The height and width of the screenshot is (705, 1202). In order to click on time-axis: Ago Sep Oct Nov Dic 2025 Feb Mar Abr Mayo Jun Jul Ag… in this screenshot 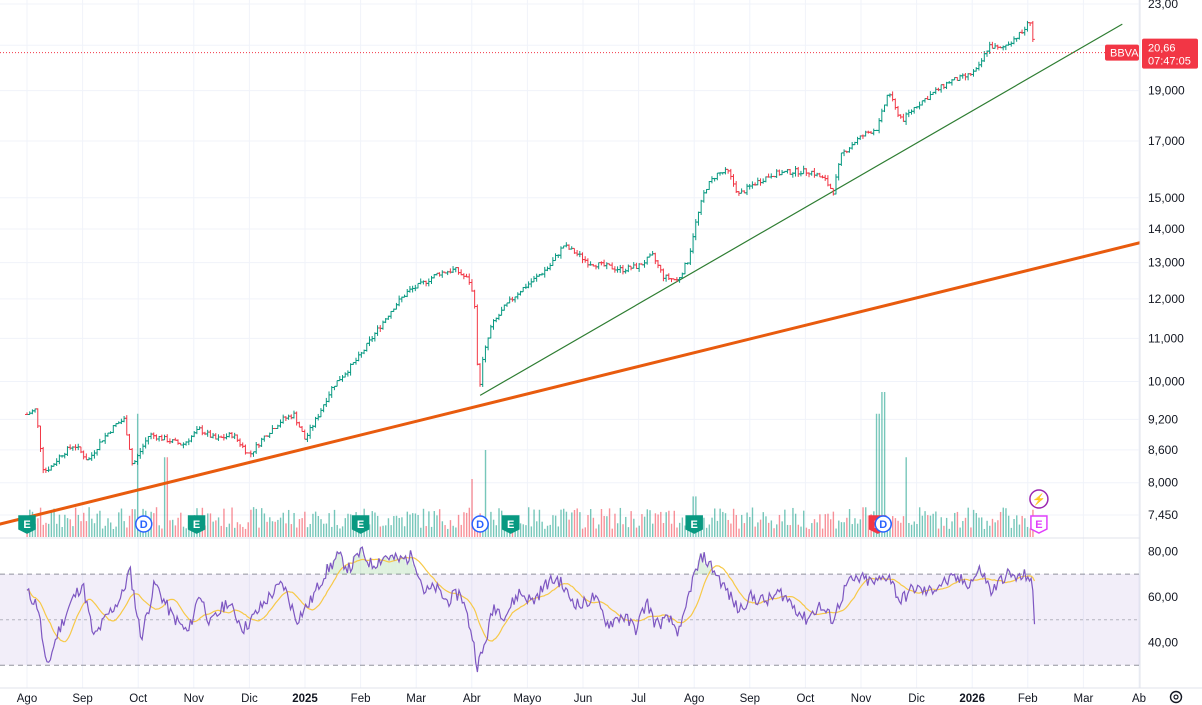, I will do `click(581, 699)`.